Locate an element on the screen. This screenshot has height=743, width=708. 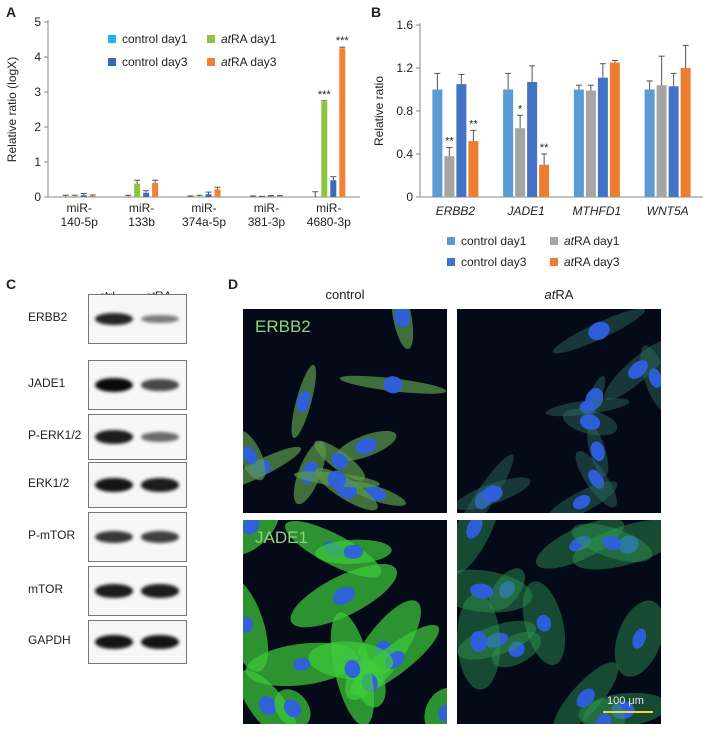
micrograph-jade1-atra: 100 μm is located at coordinates (559, 622).